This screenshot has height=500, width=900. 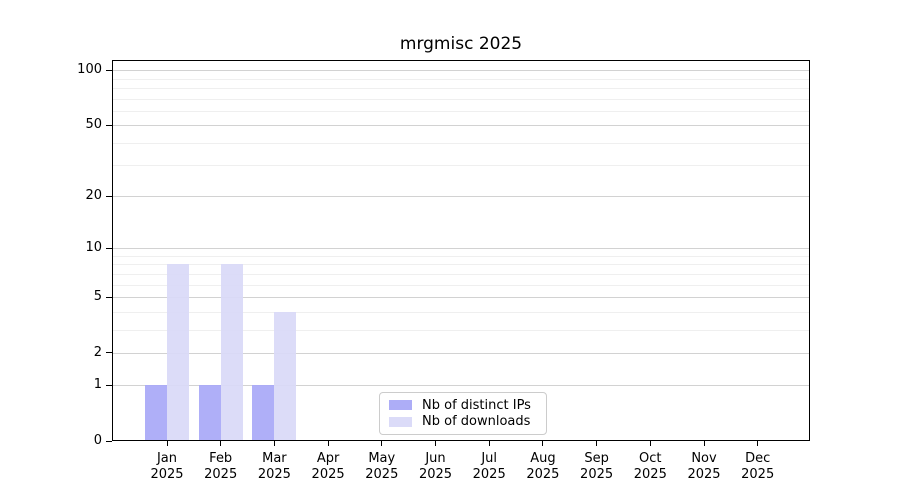 What do you see at coordinates (596, 458) in the screenshot?
I see `x-tick-month: Sep` at bounding box center [596, 458].